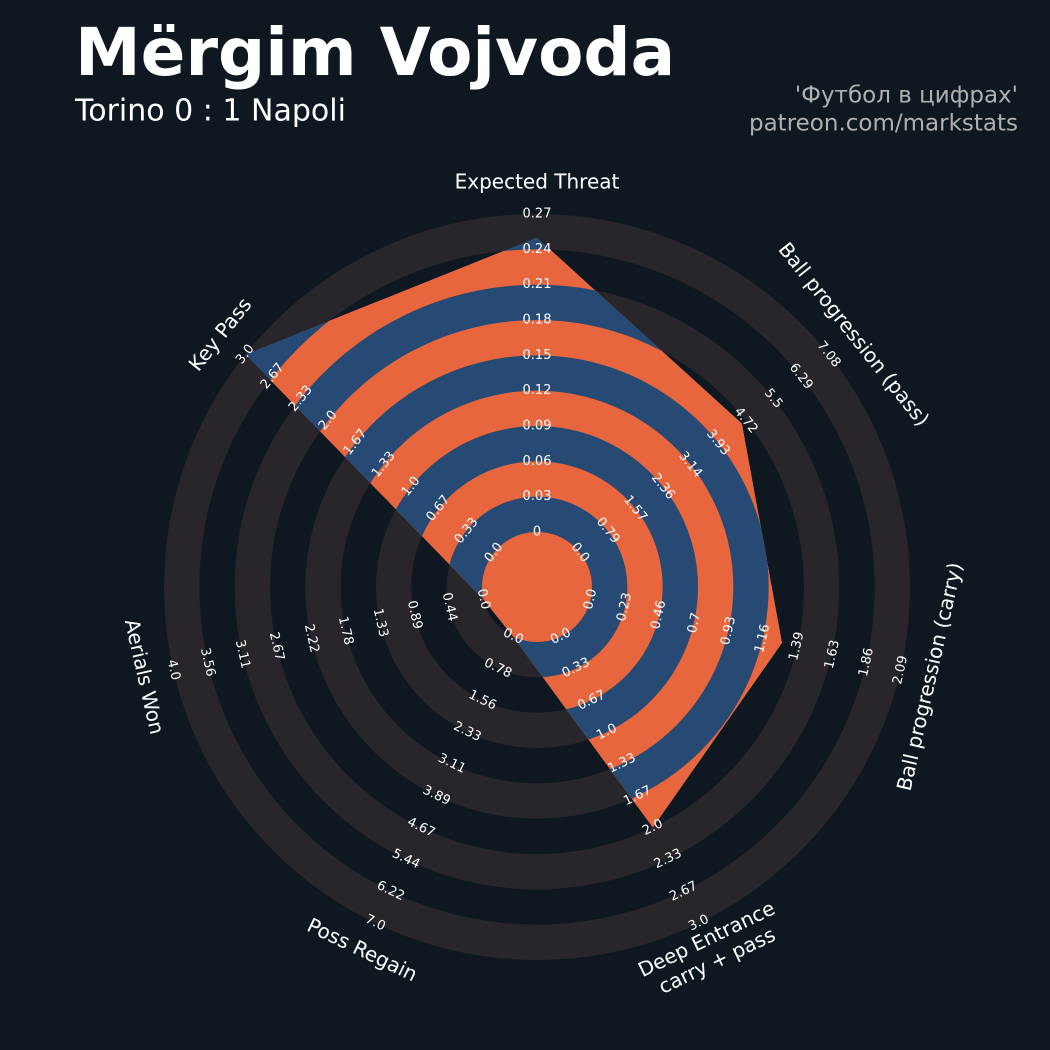 This screenshot has height=1050, width=1050. Describe the element at coordinates (537, 426) in the screenshot. I see `tick-label: 0.09` at that location.